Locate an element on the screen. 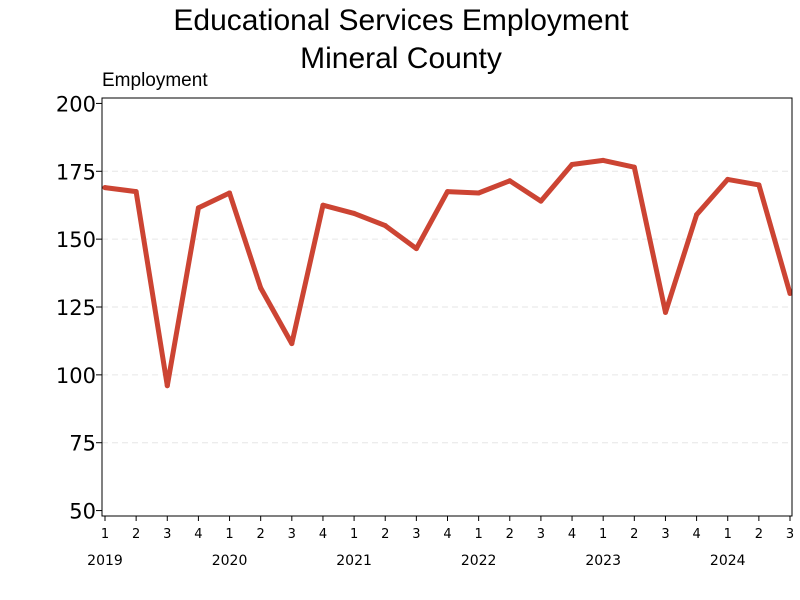 The height and width of the screenshot is (600, 800). x-axis-ticks: 1 2 3 4 1 2 3 4 1 2 3 4 1 2 3 4 1 2 3 4 1 2 3 is located at coordinates (447, 529).